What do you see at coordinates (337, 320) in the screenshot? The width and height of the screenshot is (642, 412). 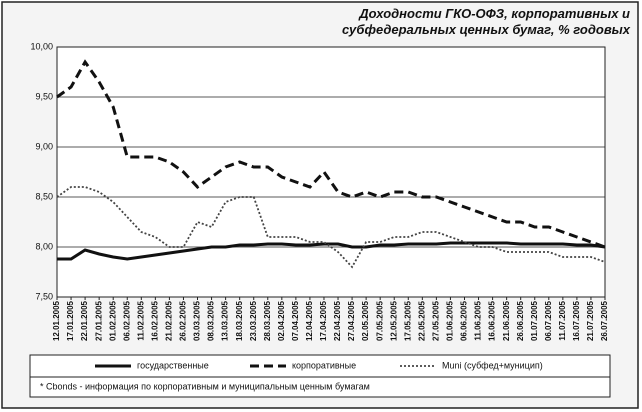 I see `x-tick-label: 22.04.2005` at bounding box center [337, 320].